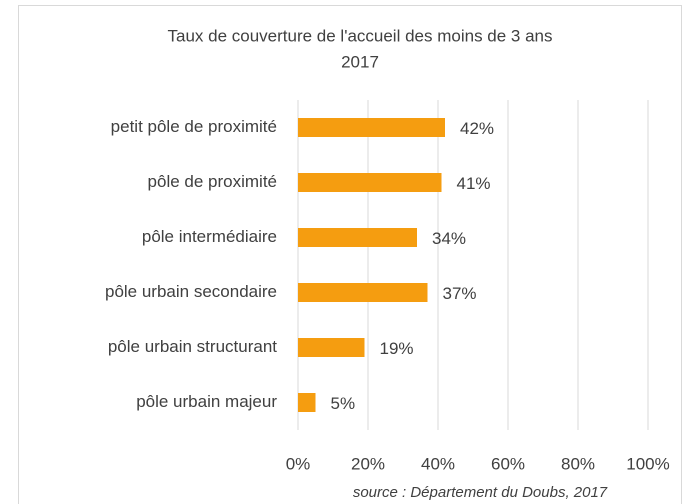 The height and width of the screenshot is (504, 683). I want to click on x-tick-label: 100%, so click(647, 463).